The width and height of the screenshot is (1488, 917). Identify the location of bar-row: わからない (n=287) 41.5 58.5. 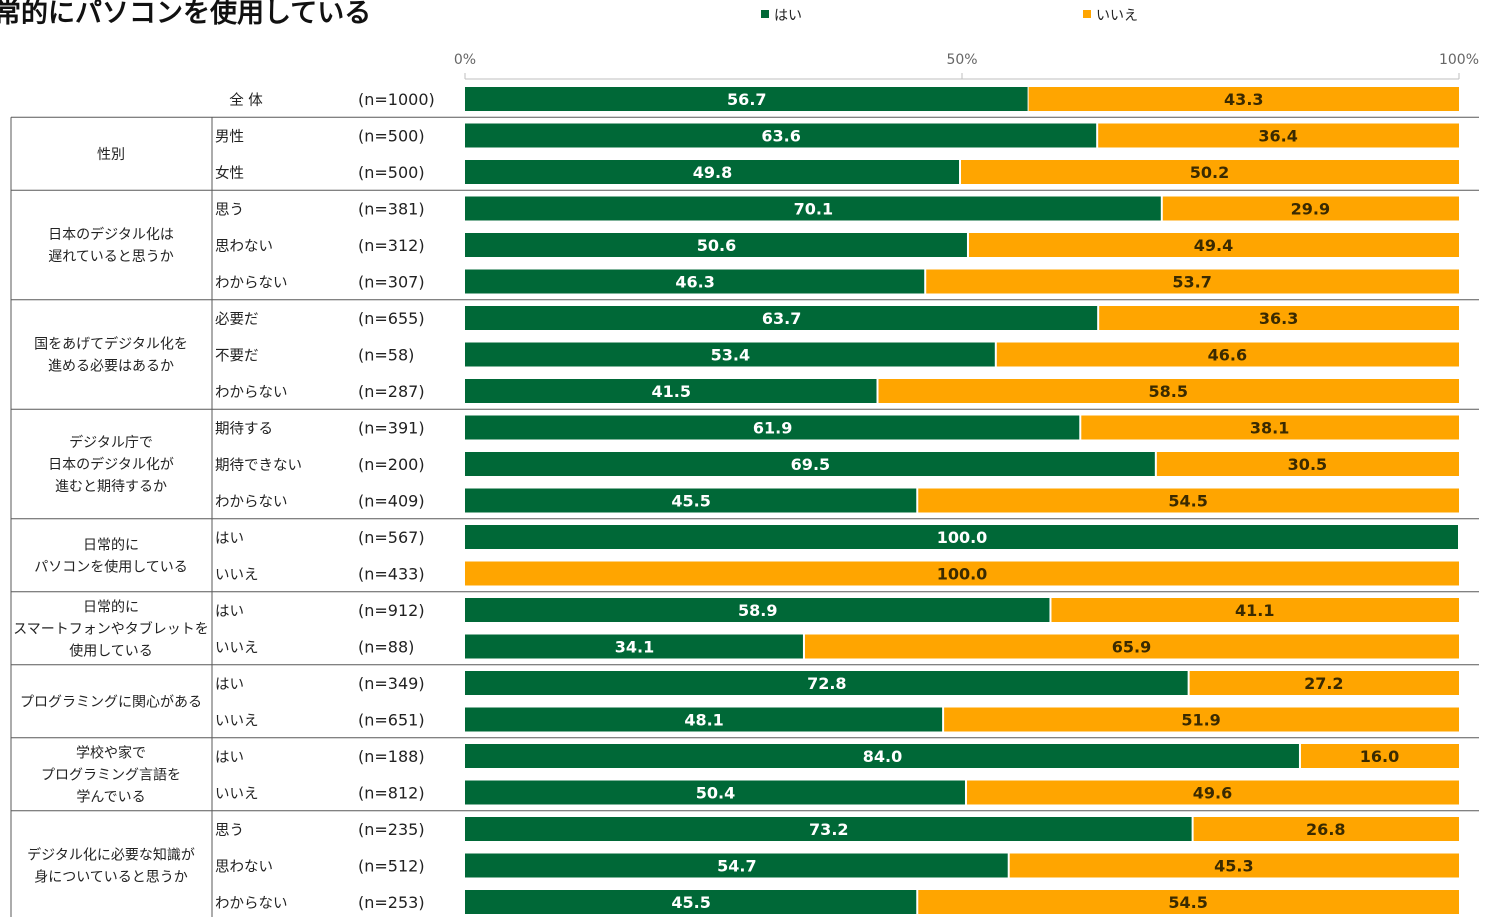
(837, 391).